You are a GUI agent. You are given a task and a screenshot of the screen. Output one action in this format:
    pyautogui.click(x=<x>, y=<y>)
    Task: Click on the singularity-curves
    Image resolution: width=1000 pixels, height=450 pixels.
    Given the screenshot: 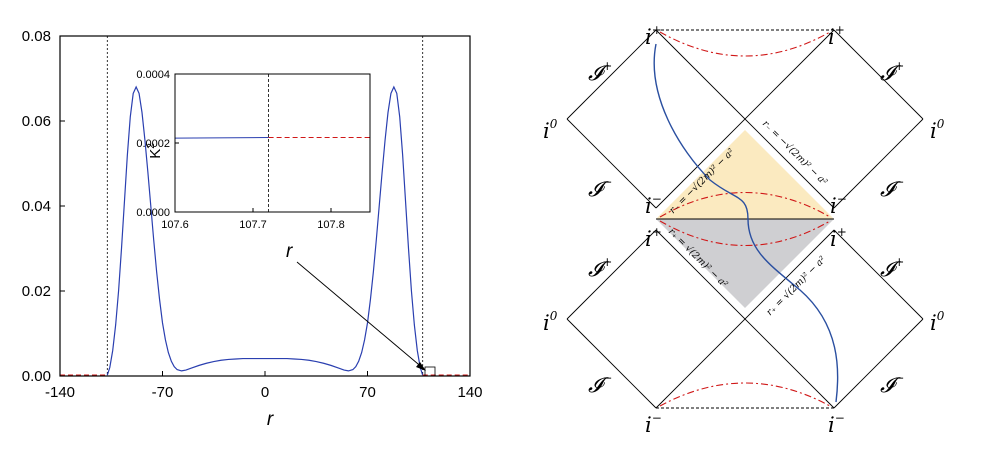 What is the action you would take?
    pyautogui.click(x=745, y=219)
    